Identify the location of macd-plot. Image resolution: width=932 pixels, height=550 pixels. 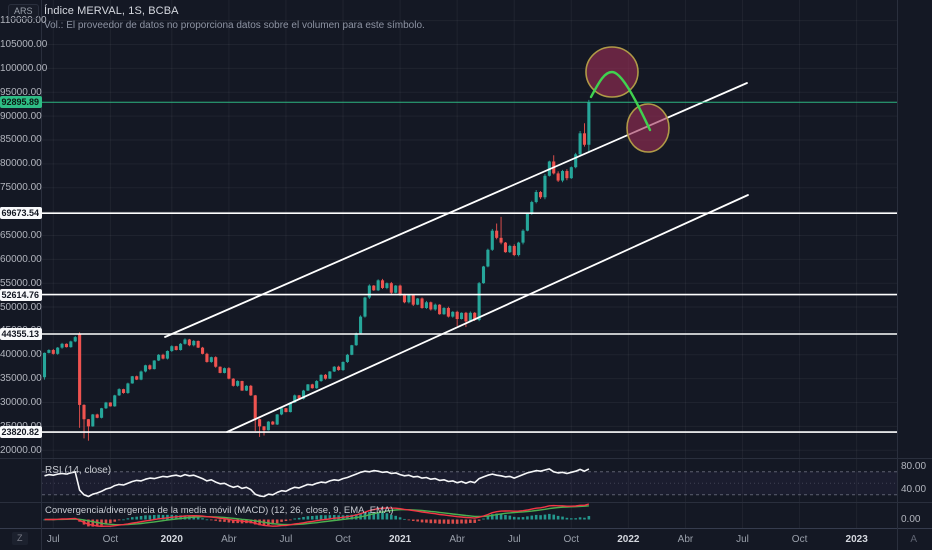
(317, 515).